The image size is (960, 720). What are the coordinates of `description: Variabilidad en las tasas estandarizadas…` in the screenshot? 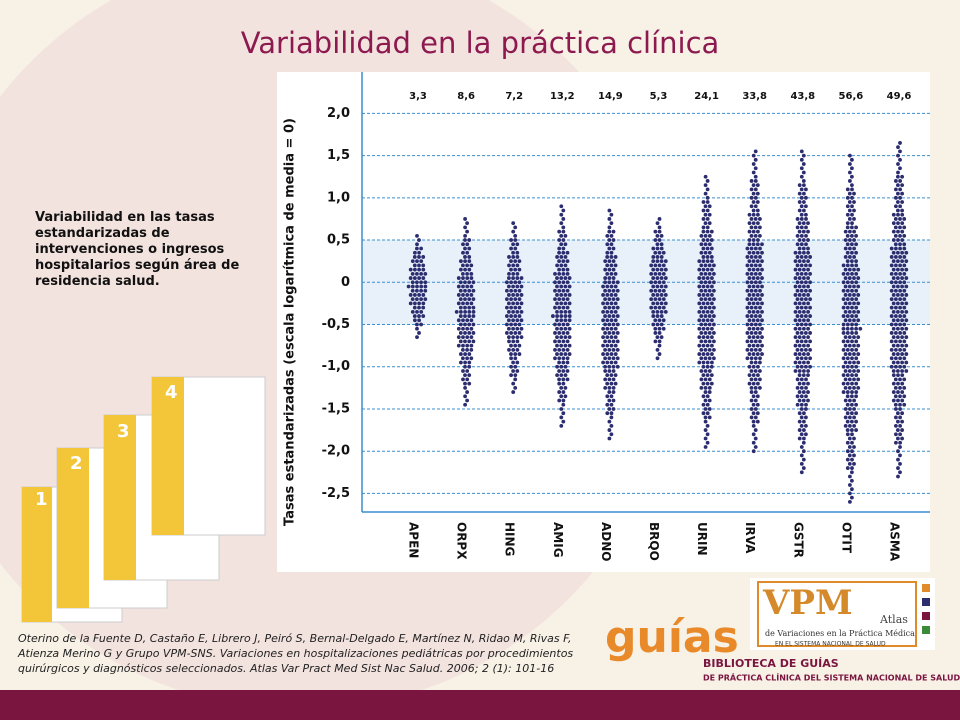 It's located at (137, 249).